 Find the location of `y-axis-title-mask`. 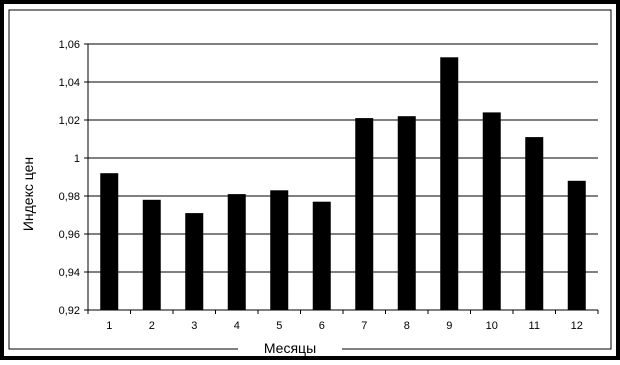

y-axis-title-mask is located at coordinates (25, 194).